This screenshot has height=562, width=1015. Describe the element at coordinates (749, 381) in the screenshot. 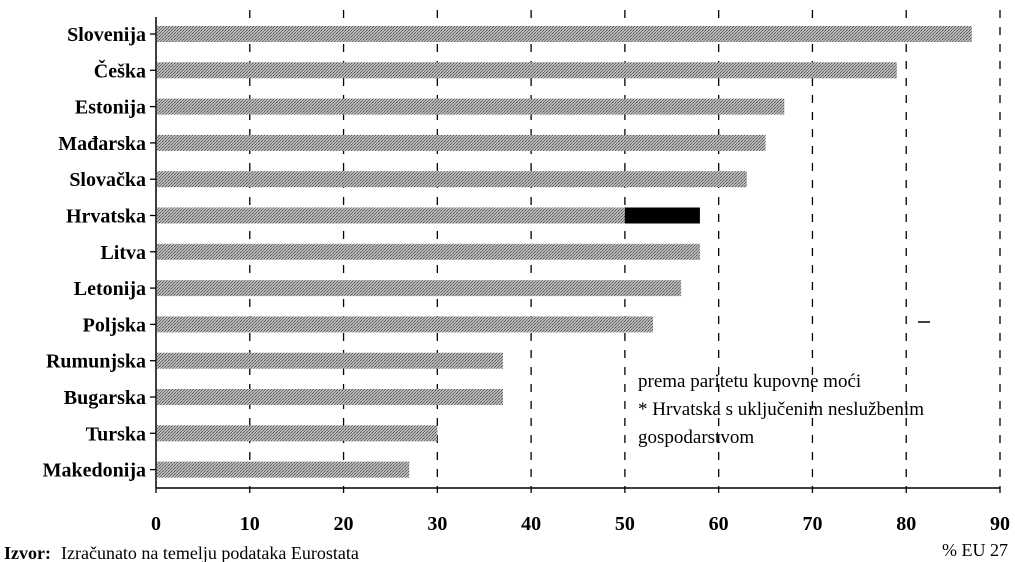

I see `note-line-1: prema paritetu kupovne moći` at that location.